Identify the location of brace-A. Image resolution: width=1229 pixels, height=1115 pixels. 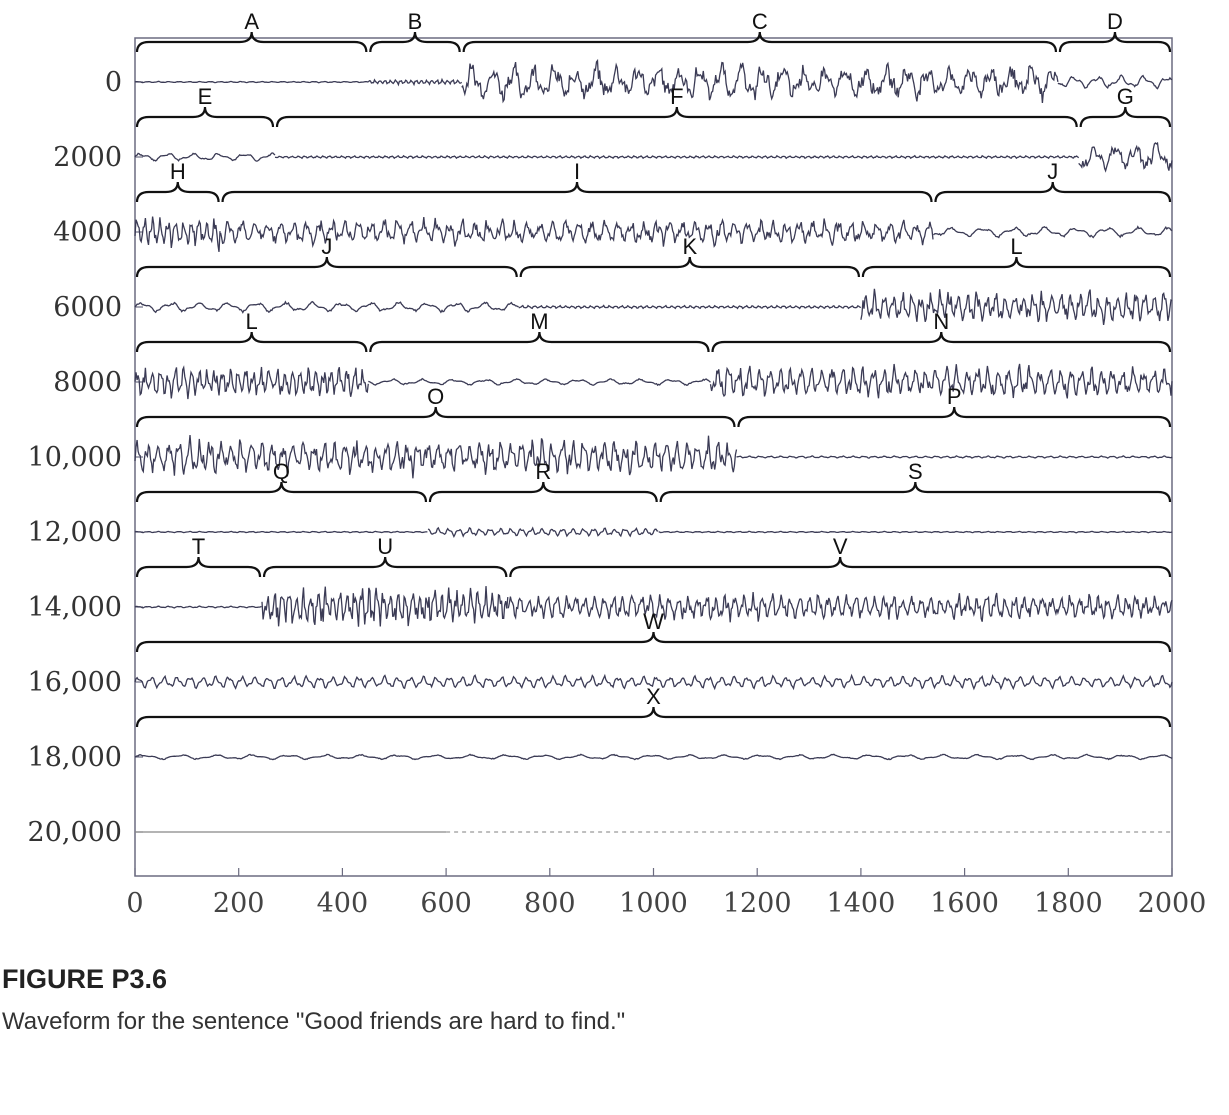
(251, 42).